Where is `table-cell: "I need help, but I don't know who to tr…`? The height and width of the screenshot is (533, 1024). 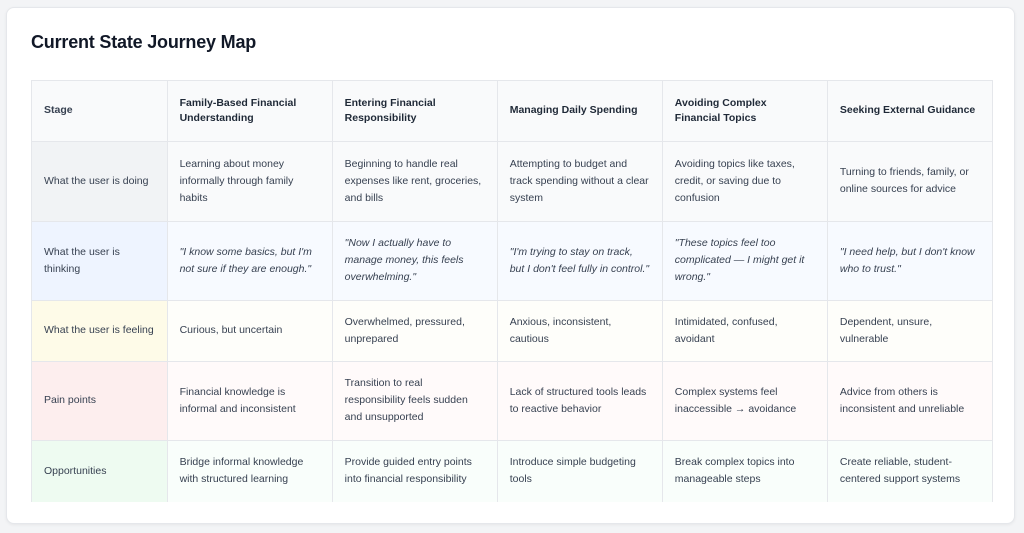 table-cell: "I need help, but I don't know who to tr… is located at coordinates (910, 261).